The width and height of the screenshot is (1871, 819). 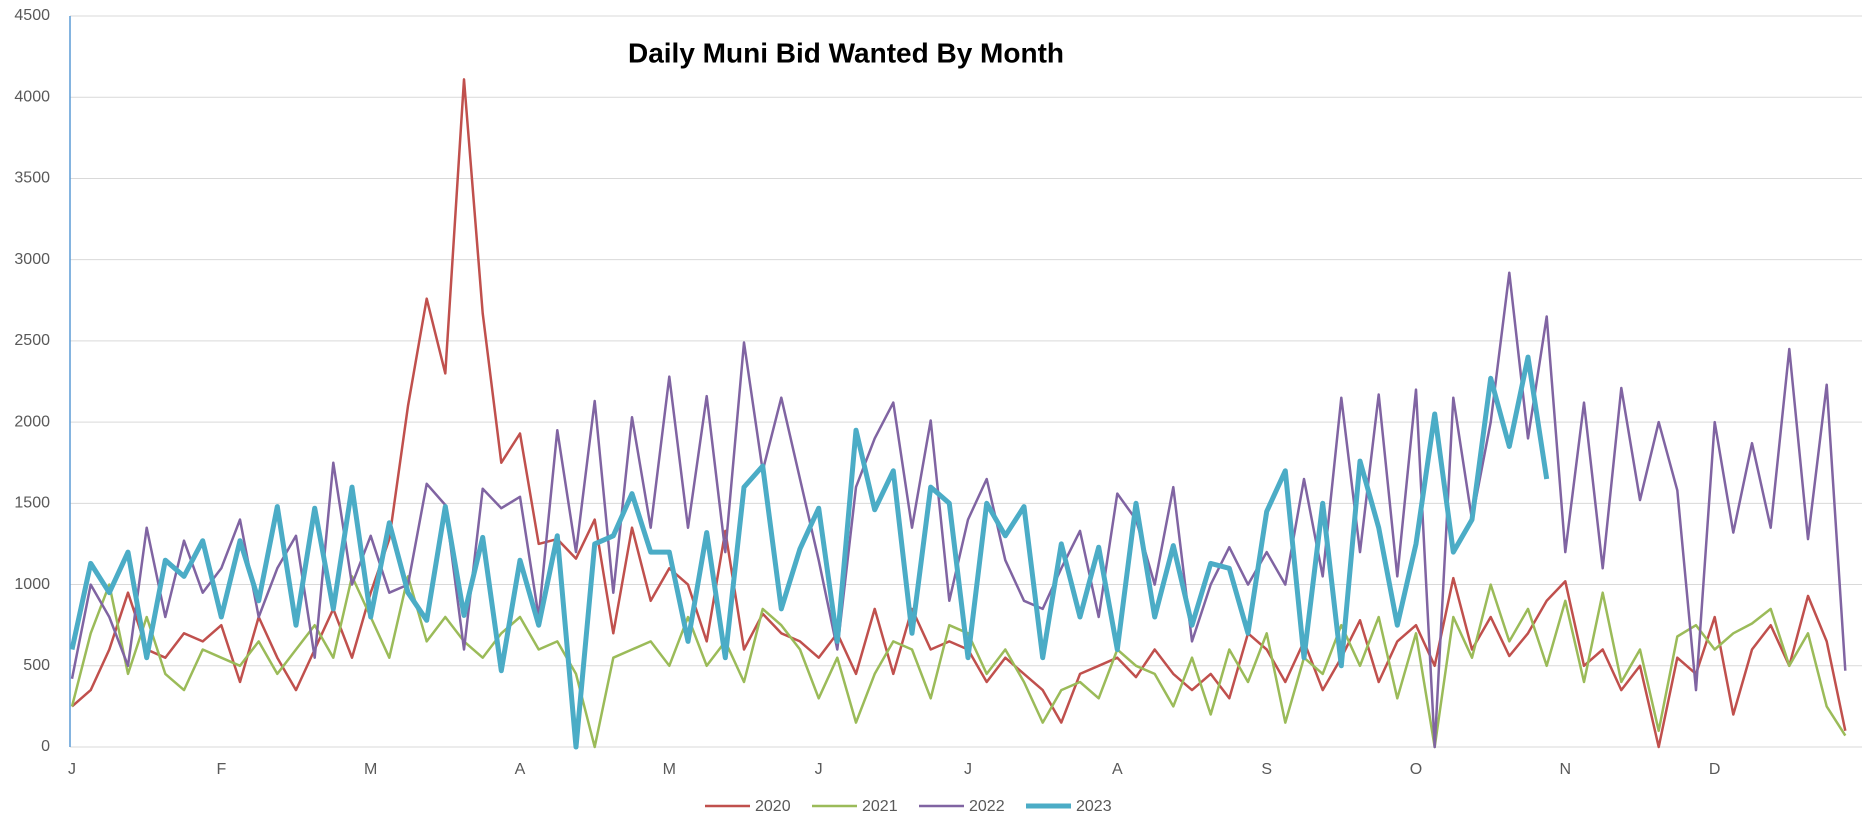 I want to click on x-tick-label: N, so click(x=1566, y=769).